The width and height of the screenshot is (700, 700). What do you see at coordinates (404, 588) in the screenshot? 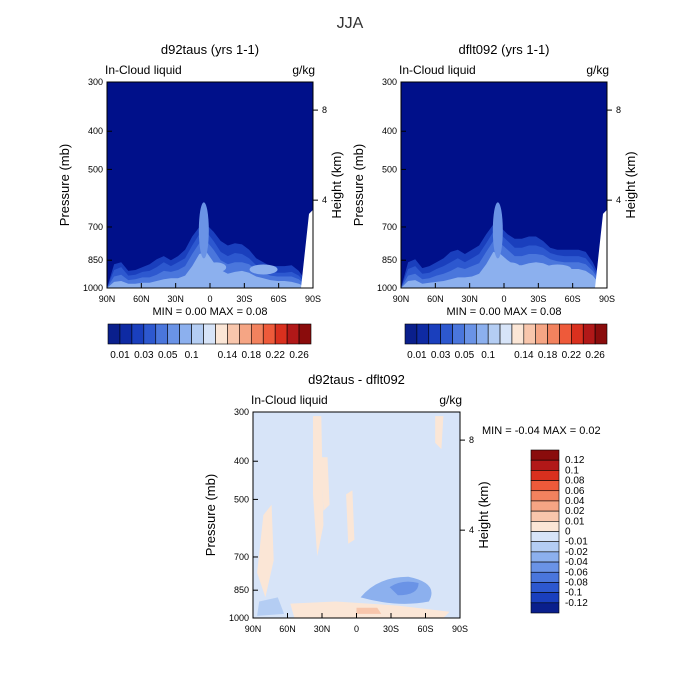
I see `negative-core-south` at bounding box center [404, 588].